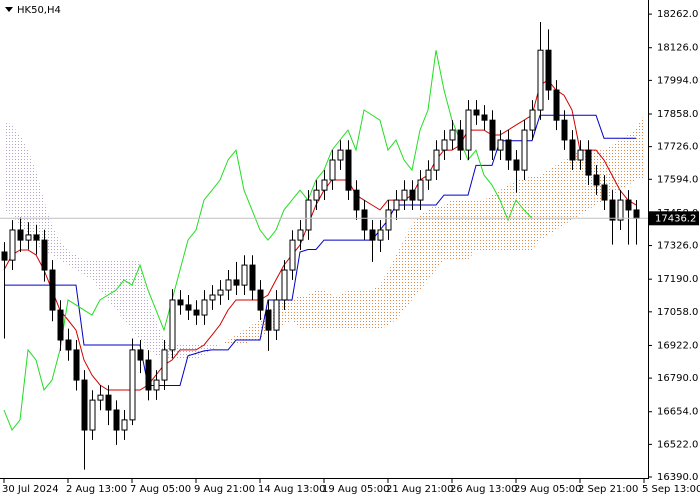 The height and width of the screenshot is (500, 700). I want to click on last-price-label: 17436.2, so click(675, 218).